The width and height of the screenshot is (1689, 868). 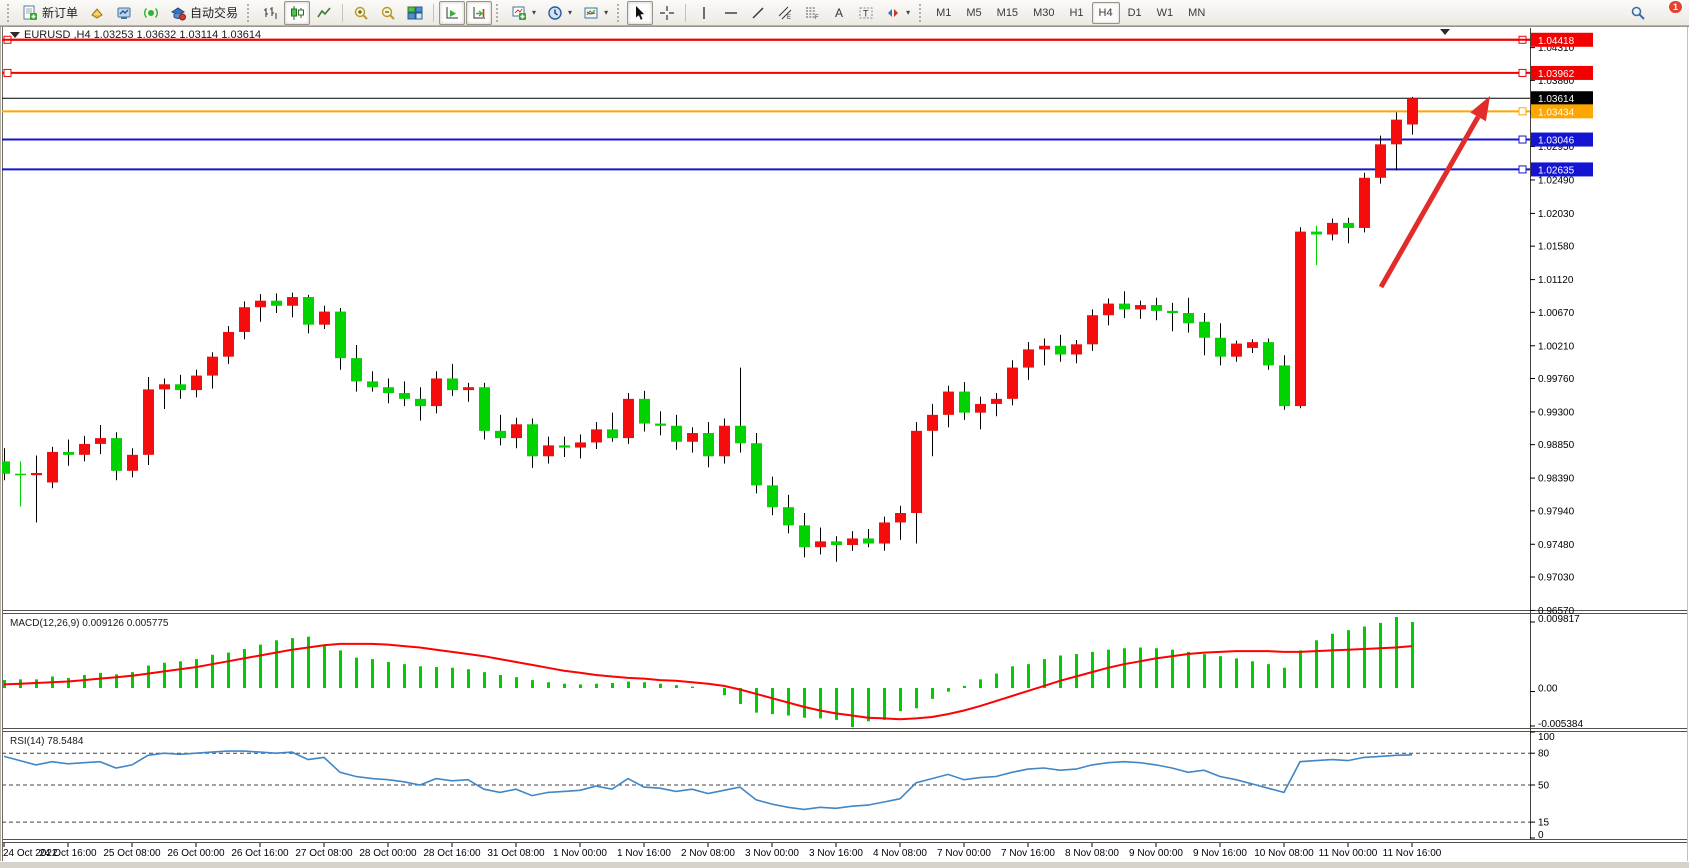 I want to click on timeframe-m30-button: M30, so click(x=1044, y=12).